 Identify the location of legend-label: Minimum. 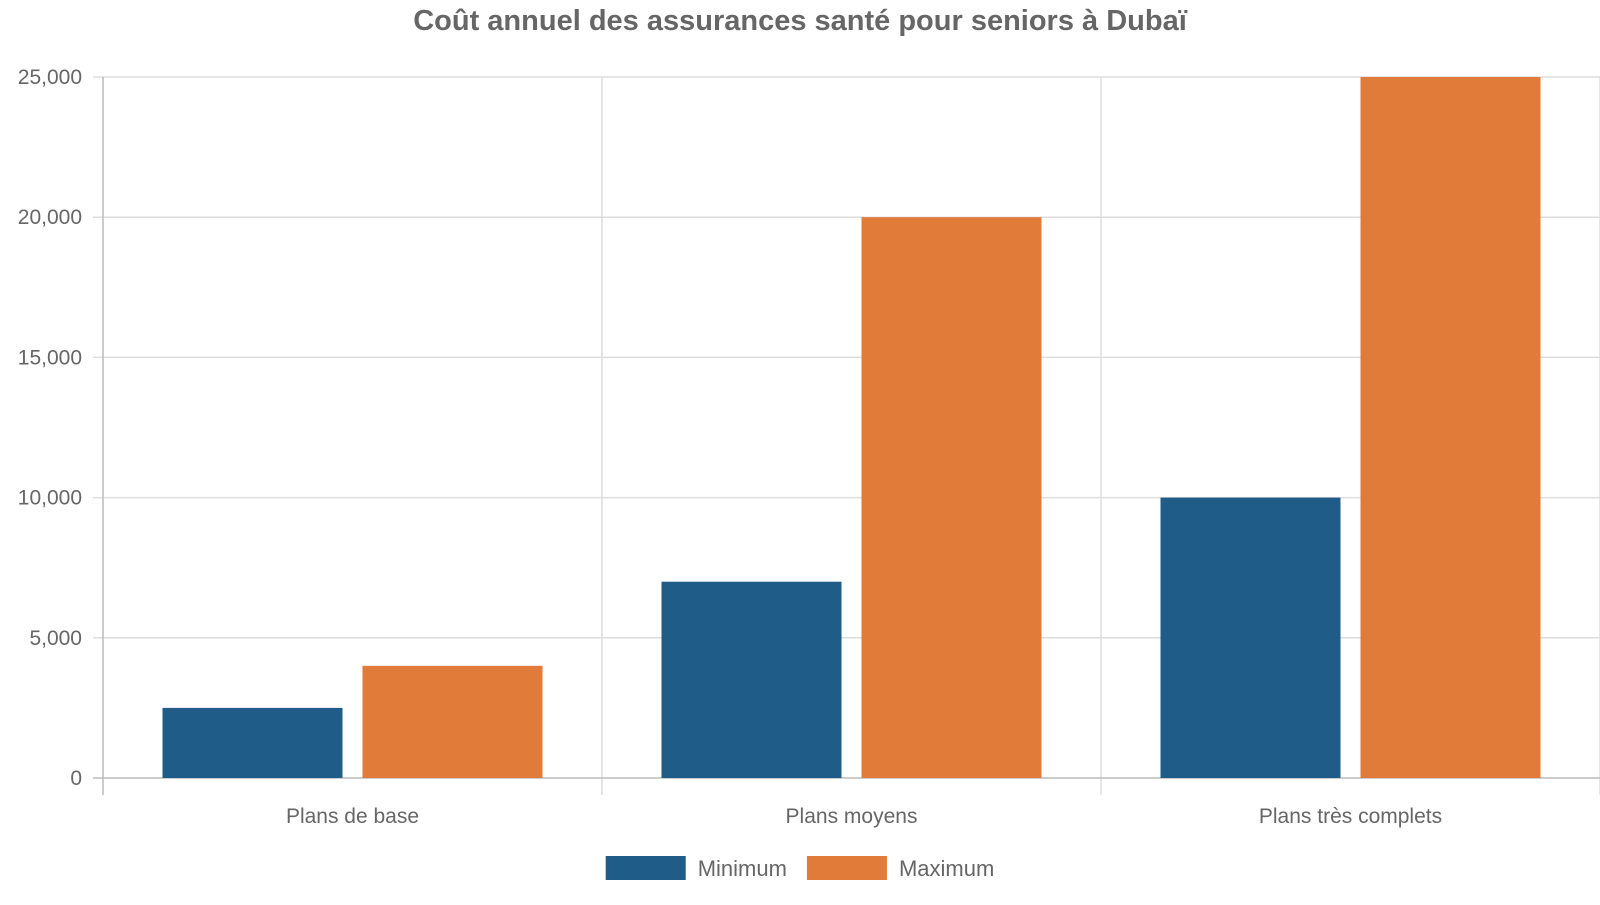
(742, 868).